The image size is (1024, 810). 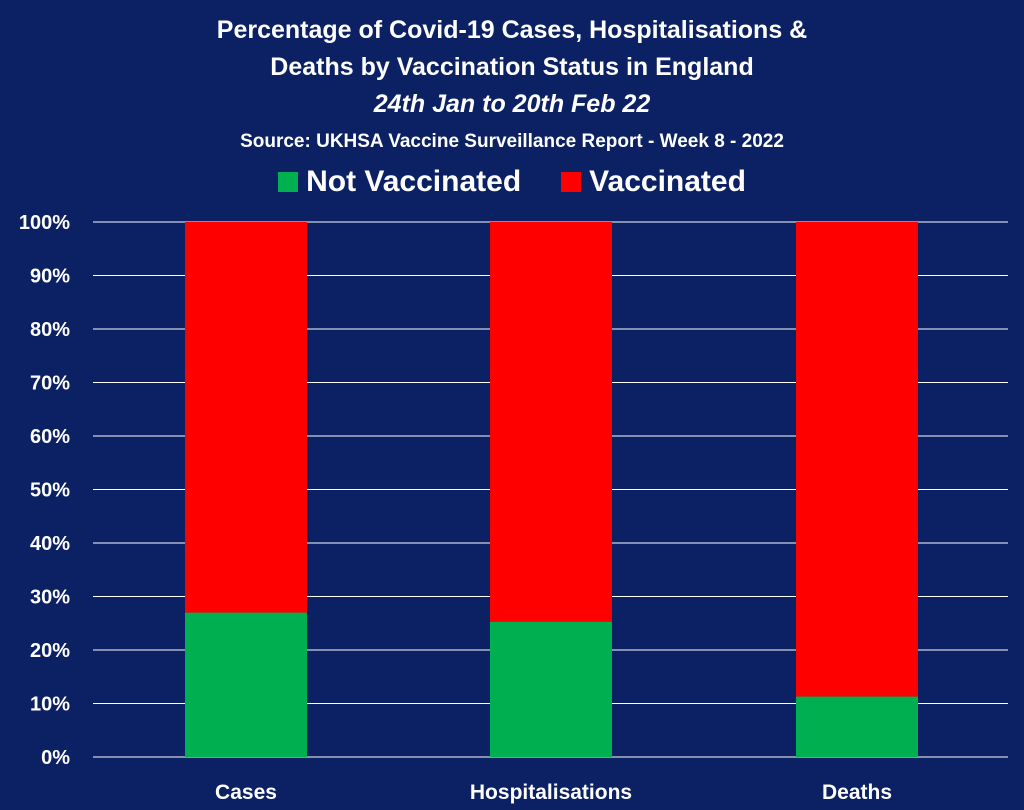 I want to click on bar-deaths-not-vaccinated, so click(x=857, y=726).